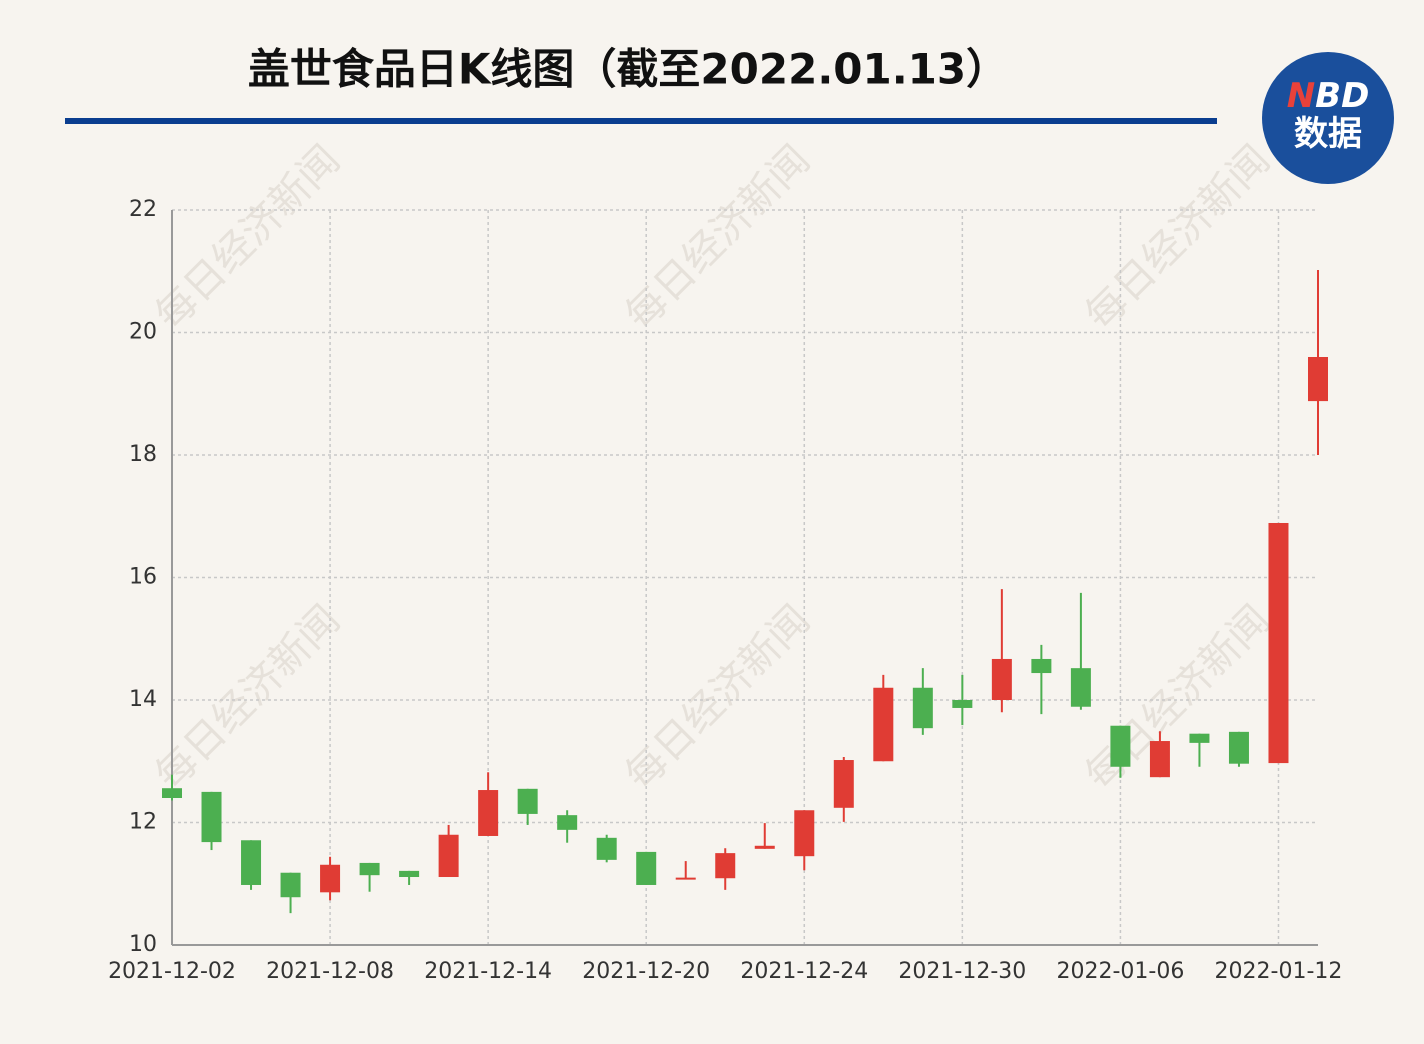  I want to click on x-tick-label: 2021-12-02, so click(172, 971).